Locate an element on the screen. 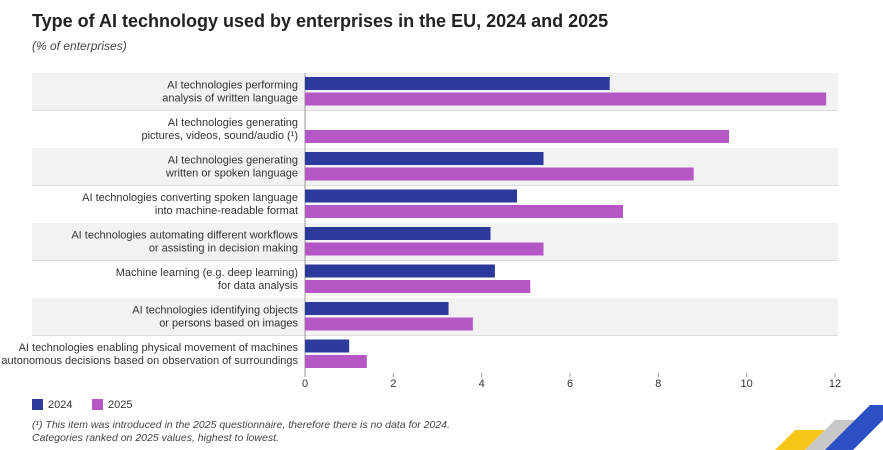  x-tick-label: 12 is located at coordinates (835, 384).